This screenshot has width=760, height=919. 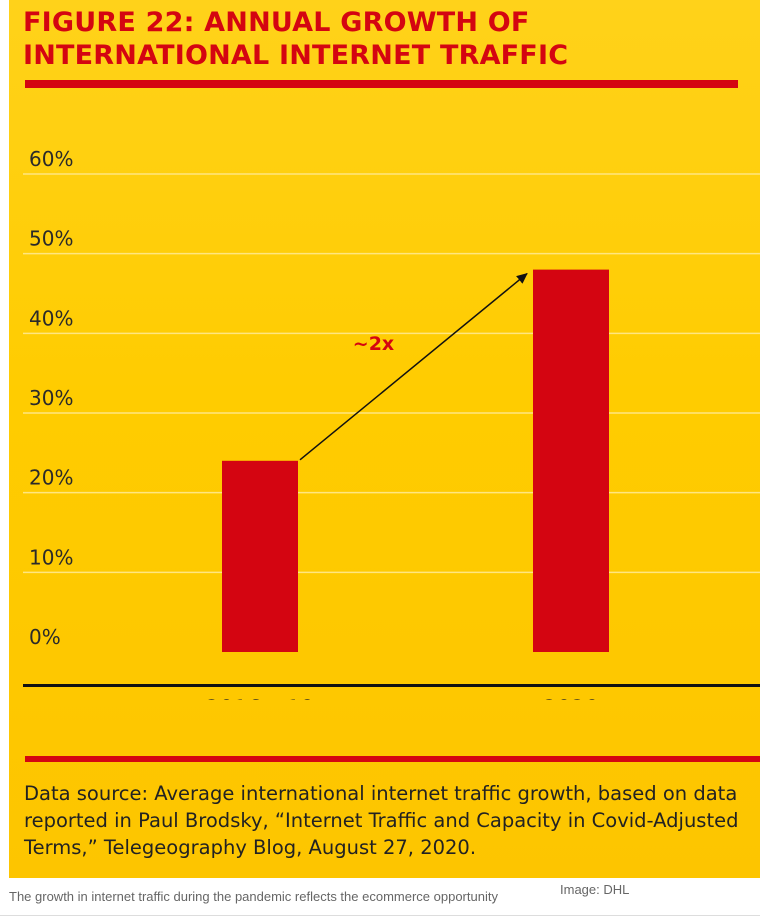 What do you see at coordinates (260, 698) in the screenshot?
I see `x-category-label: 2016 – 19` at bounding box center [260, 698].